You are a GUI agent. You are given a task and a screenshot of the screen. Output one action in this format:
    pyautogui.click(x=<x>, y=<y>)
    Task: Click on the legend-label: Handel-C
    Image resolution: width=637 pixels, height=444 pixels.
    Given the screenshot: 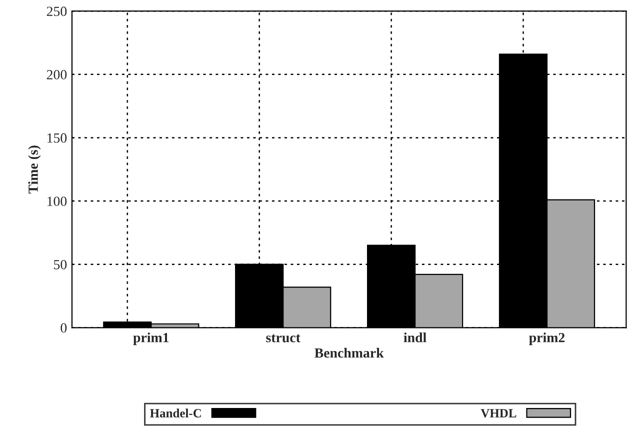 What is the action you would take?
    pyautogui.click(x=175, y=413)
    